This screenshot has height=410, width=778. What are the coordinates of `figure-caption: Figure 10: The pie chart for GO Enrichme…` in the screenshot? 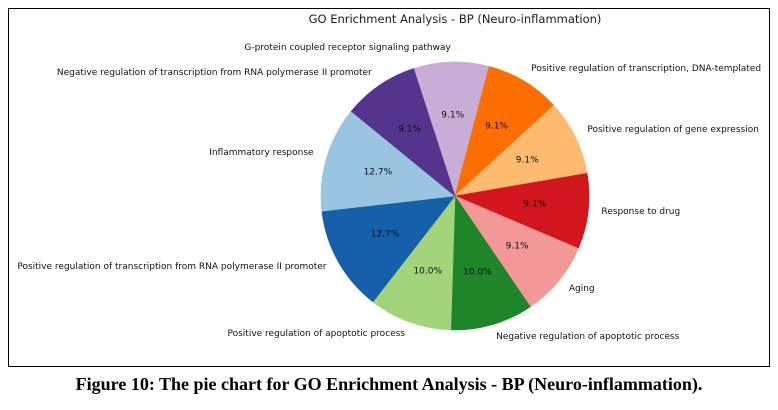 It's located at (389, 384).